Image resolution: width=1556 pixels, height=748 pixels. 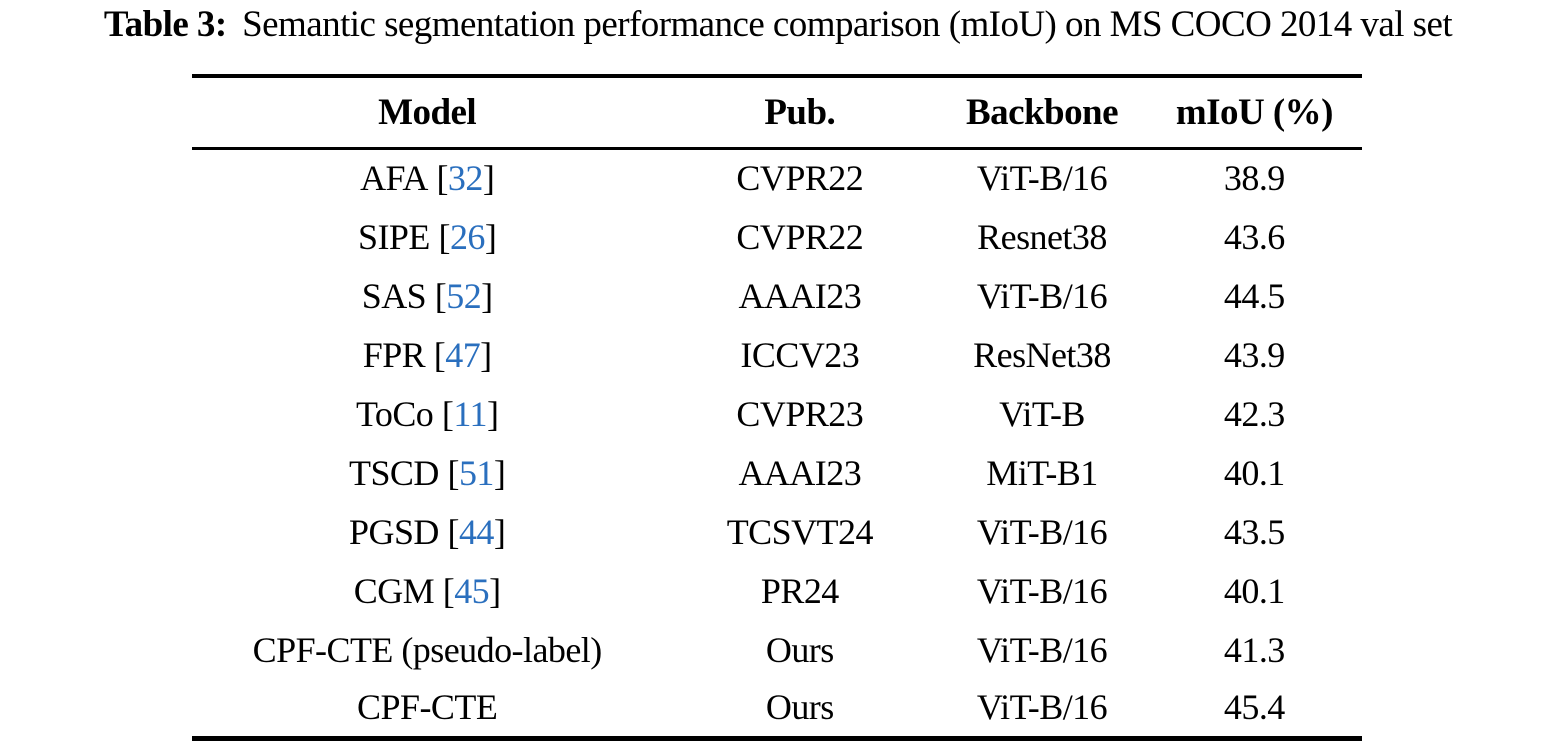 What do you see at coordinates (1254, 295) in the screenshot?
I see `miou-cell: 44.5` at bounding box center [1254, 295].